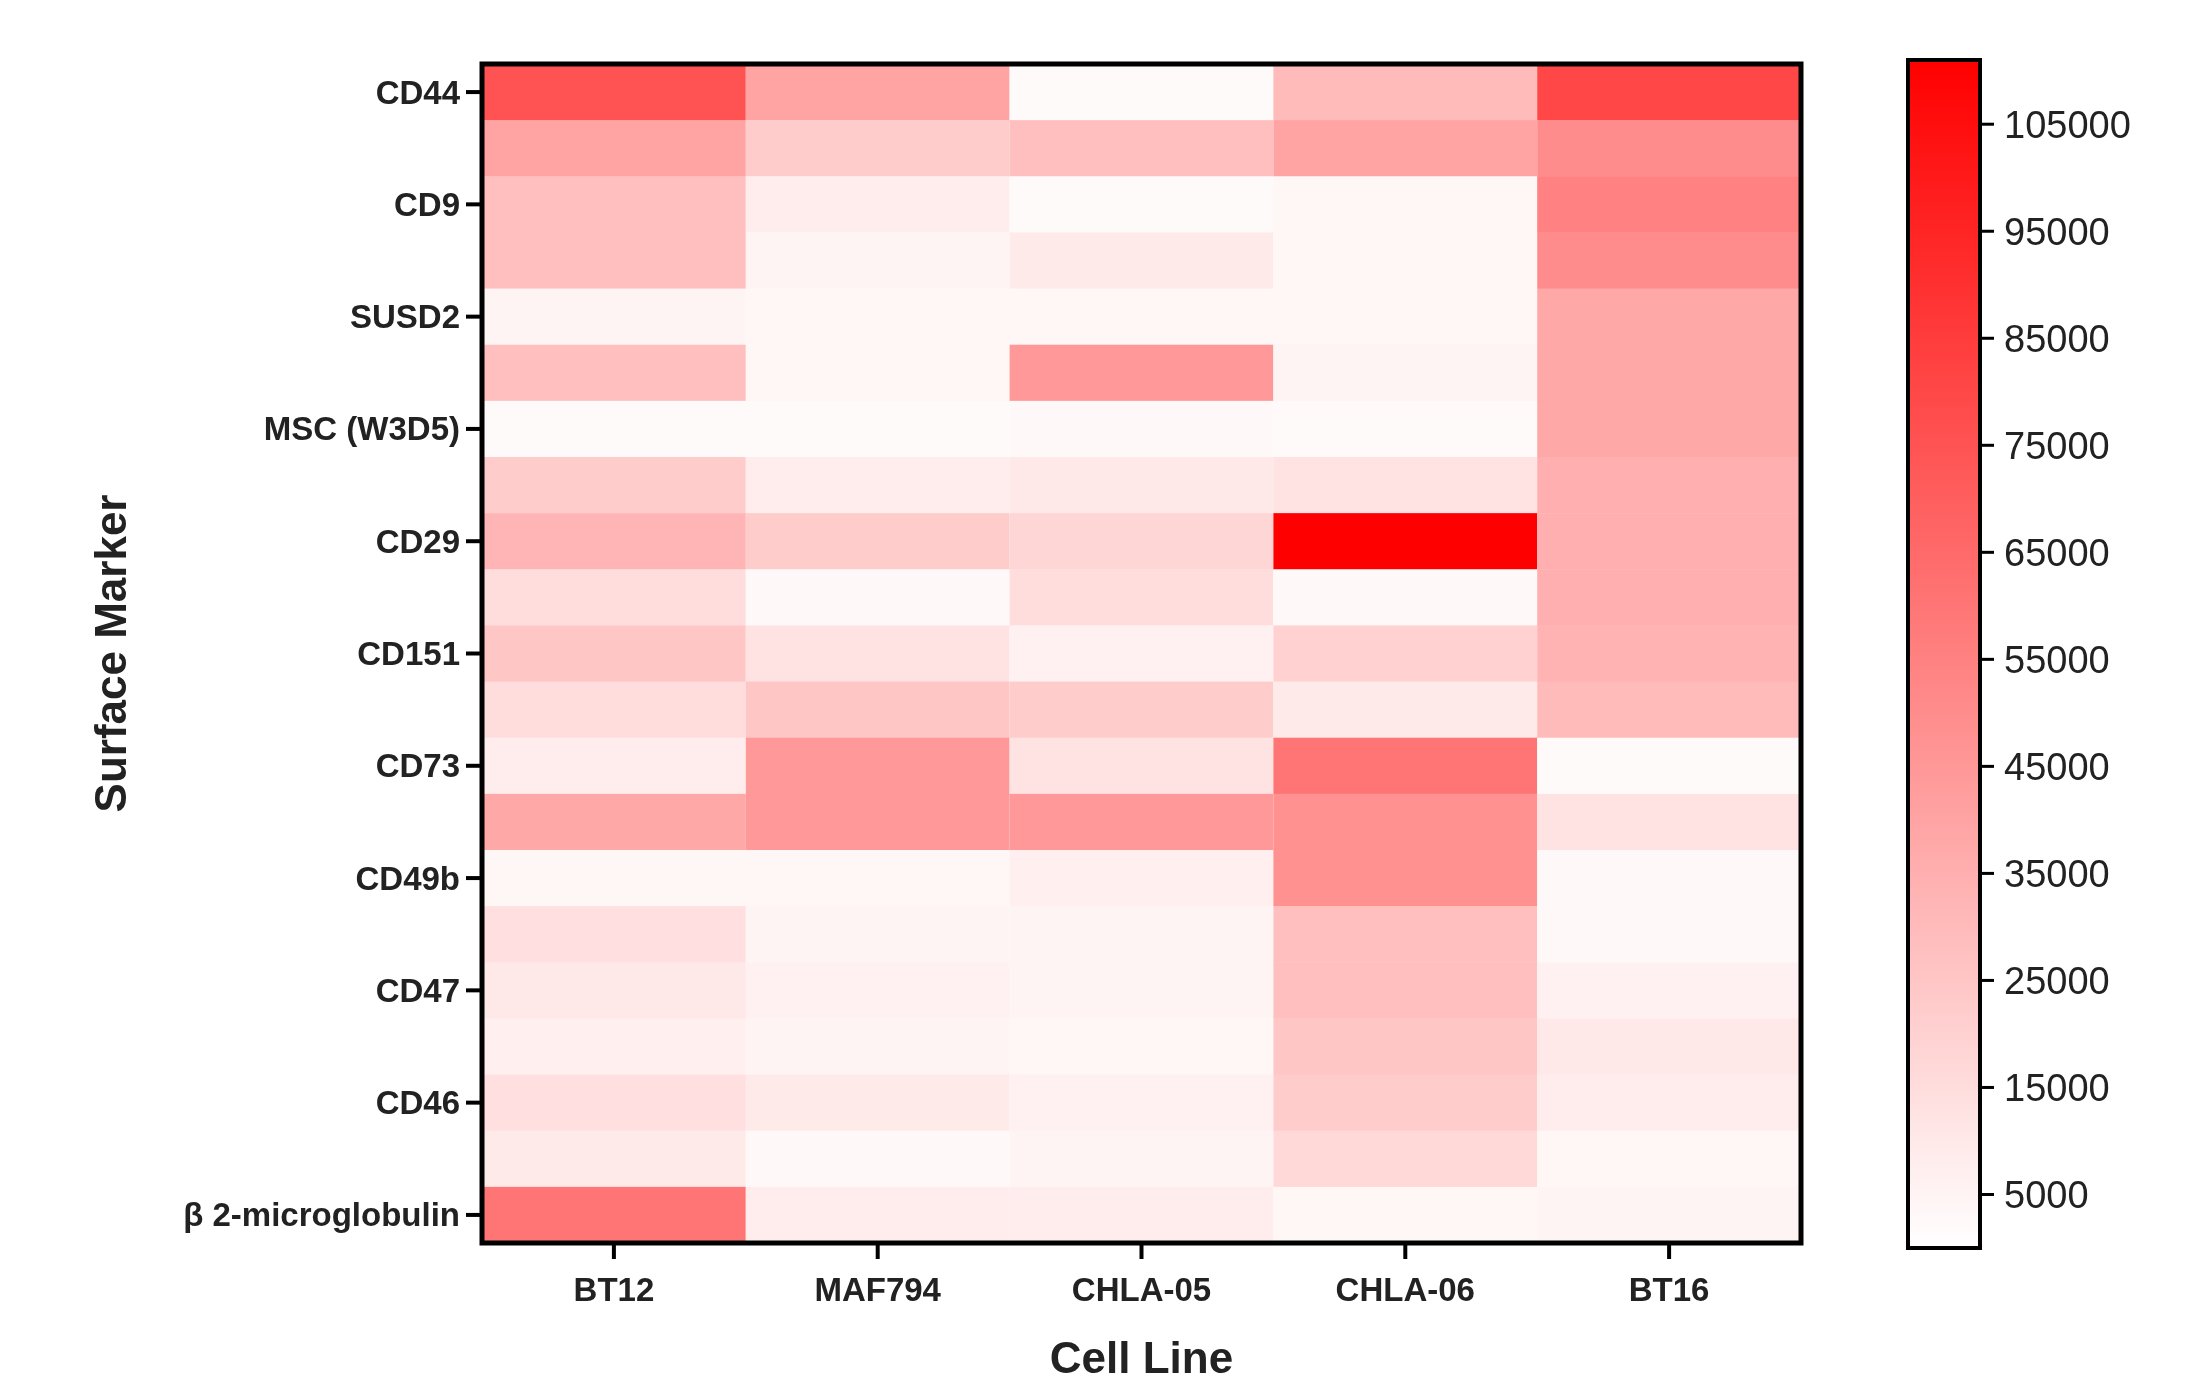 This screenshot has width=2187, height=1383. What do you see at coordinates (1141, 1289) in the screenshot?
I see `x-tick-label: CHLA-05` at bounding box center [1141, 1289].